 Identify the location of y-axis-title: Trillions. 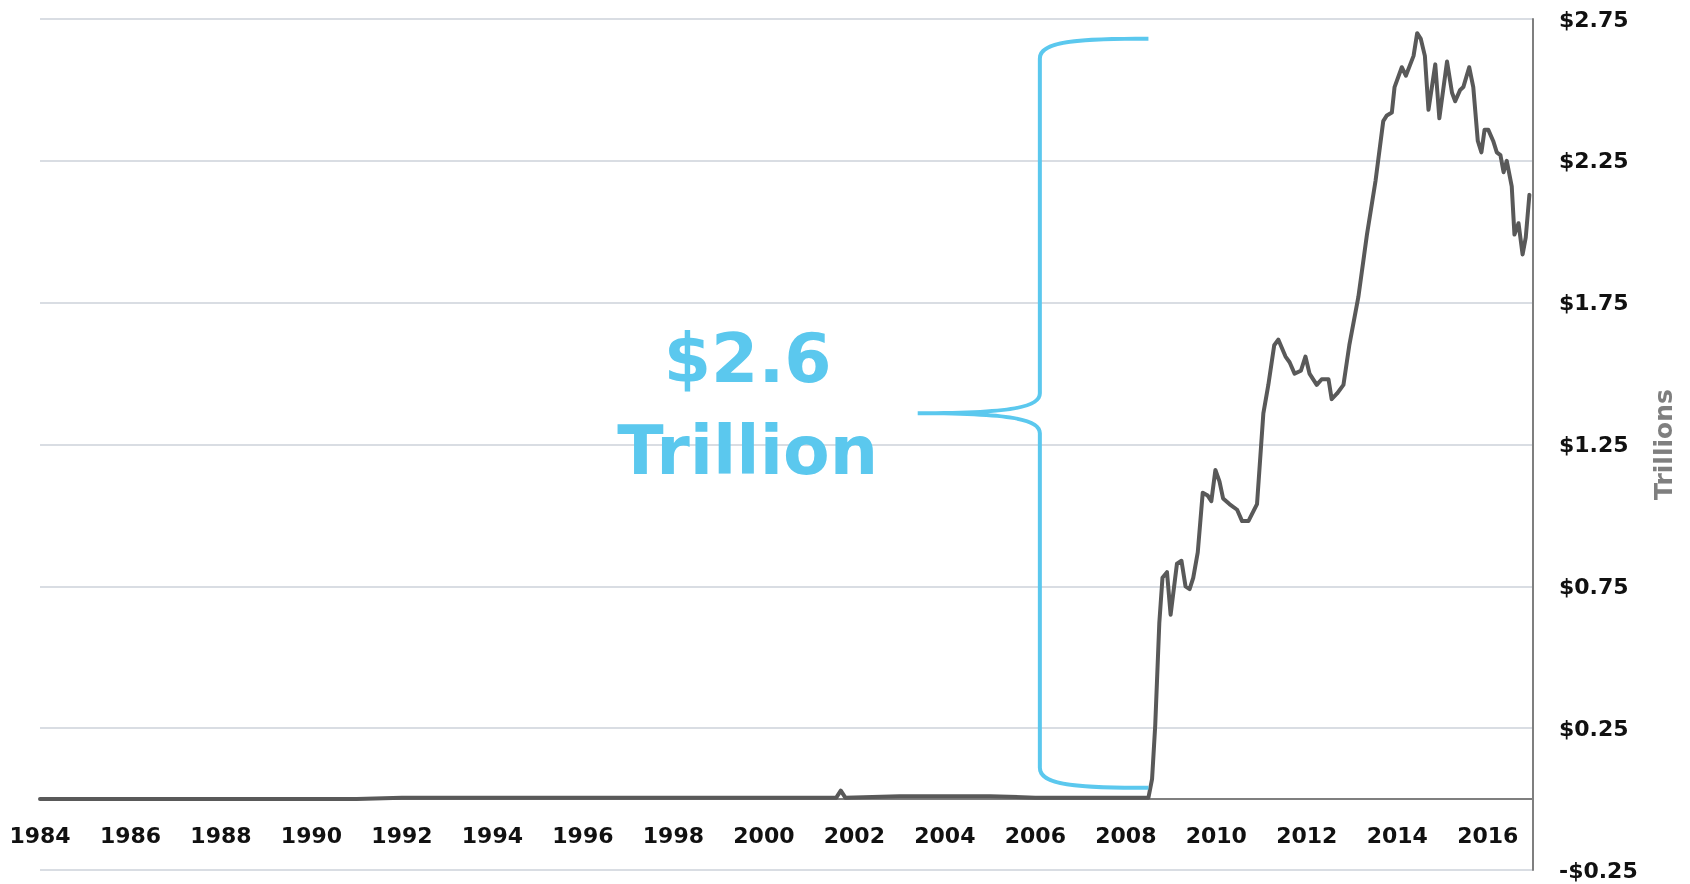
(1663, 444).